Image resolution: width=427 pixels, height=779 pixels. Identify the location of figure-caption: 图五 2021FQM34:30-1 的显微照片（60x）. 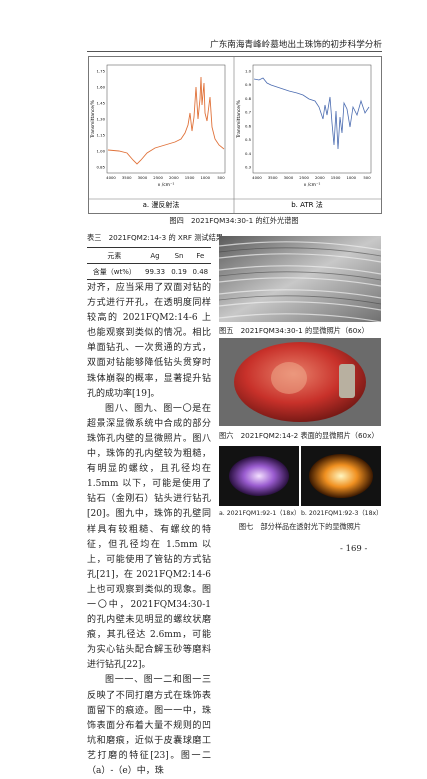
(294, 330).